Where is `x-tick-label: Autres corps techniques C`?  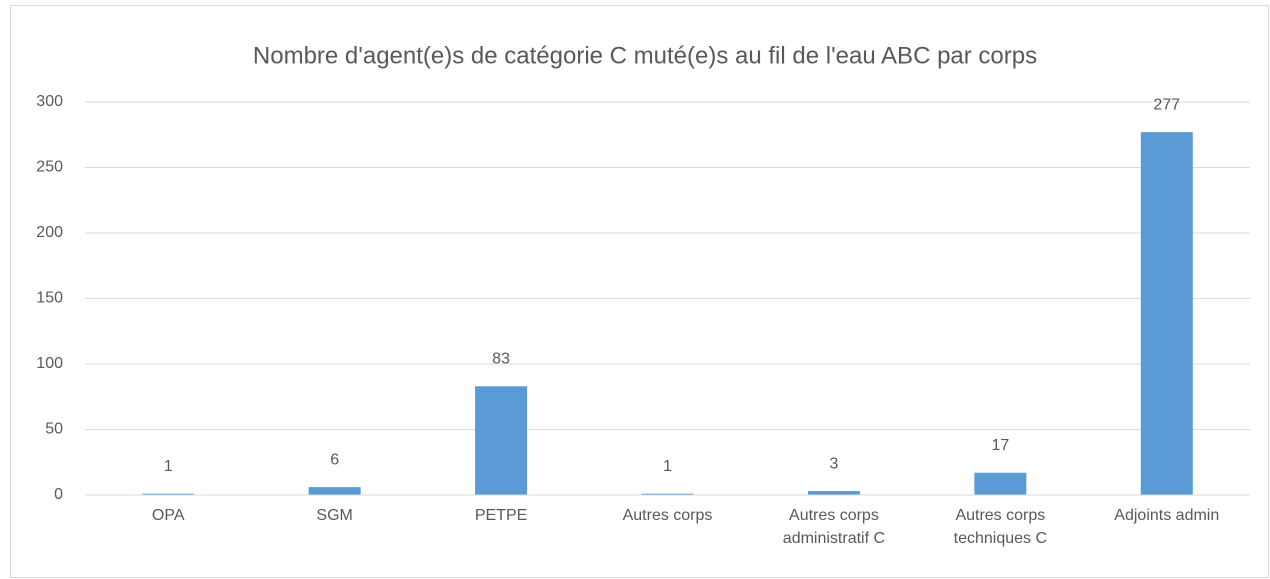 x-tick-label: Autres corps techniques C is located at coordinates (1000, 527).